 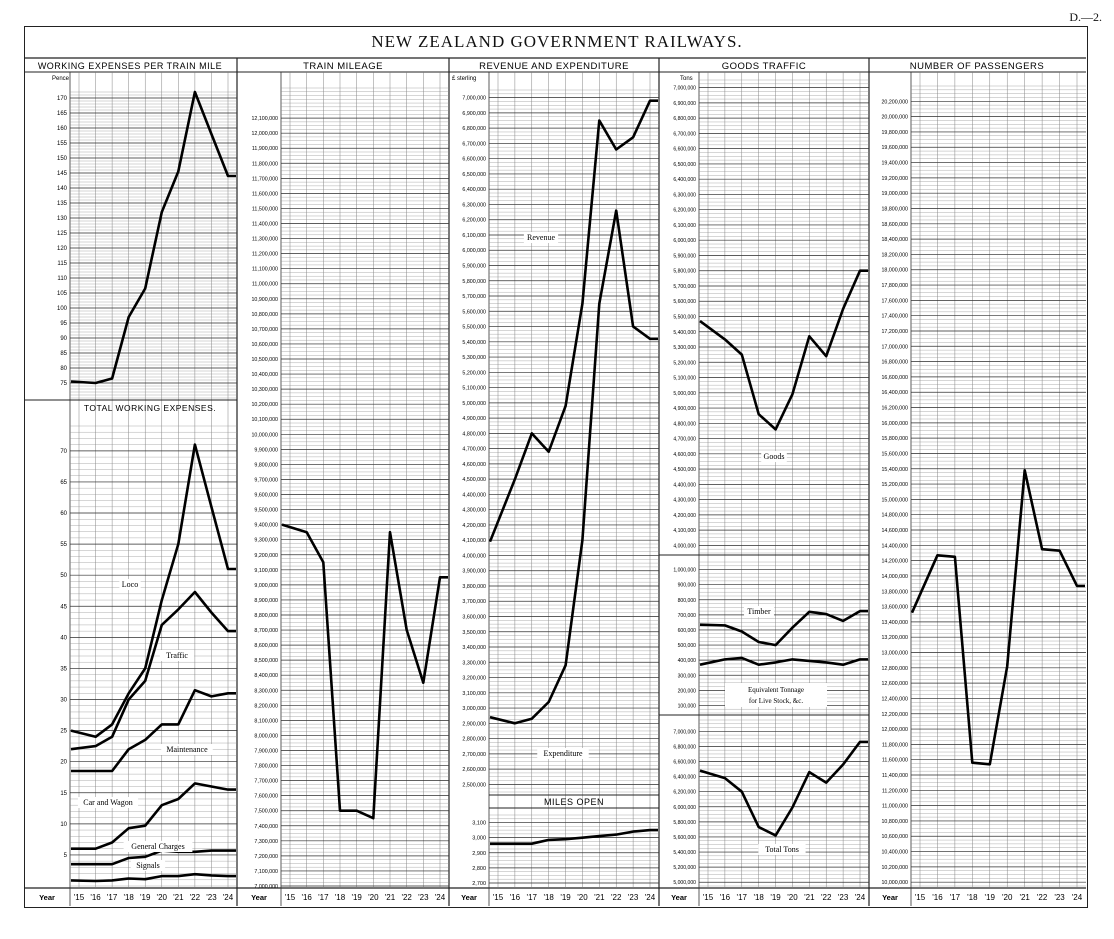 I want to click on y-tick-label: 16,400,000, so click(x=894, y=393).